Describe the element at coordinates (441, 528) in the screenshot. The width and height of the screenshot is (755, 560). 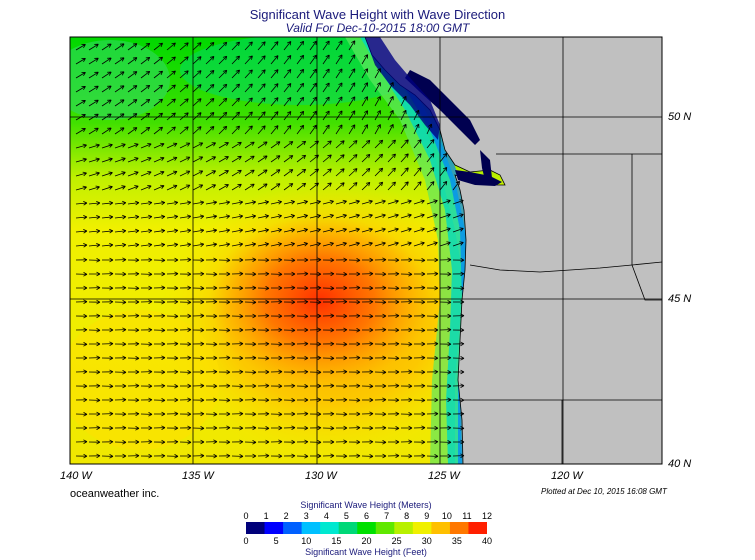
I see `colorbar-swatch` at that location.